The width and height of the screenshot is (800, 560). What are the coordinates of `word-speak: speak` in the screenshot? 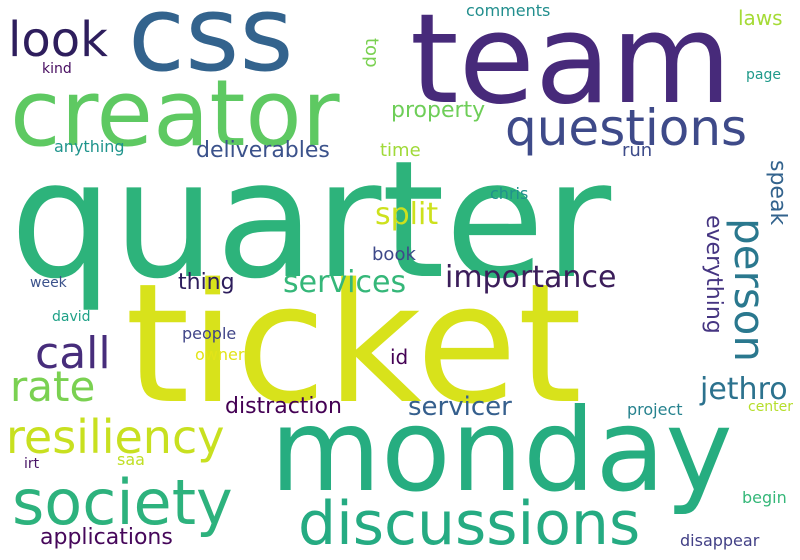 It's located at (777, 193).